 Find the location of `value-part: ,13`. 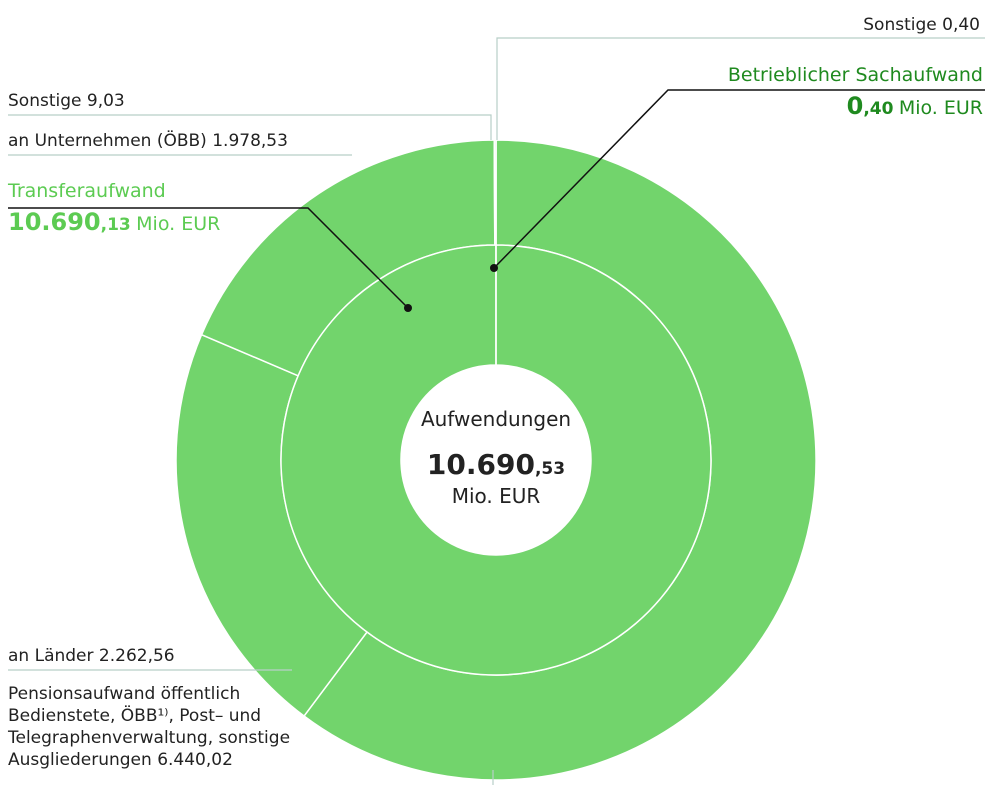

value-part: ,13 is located at coordinates (115, 225).